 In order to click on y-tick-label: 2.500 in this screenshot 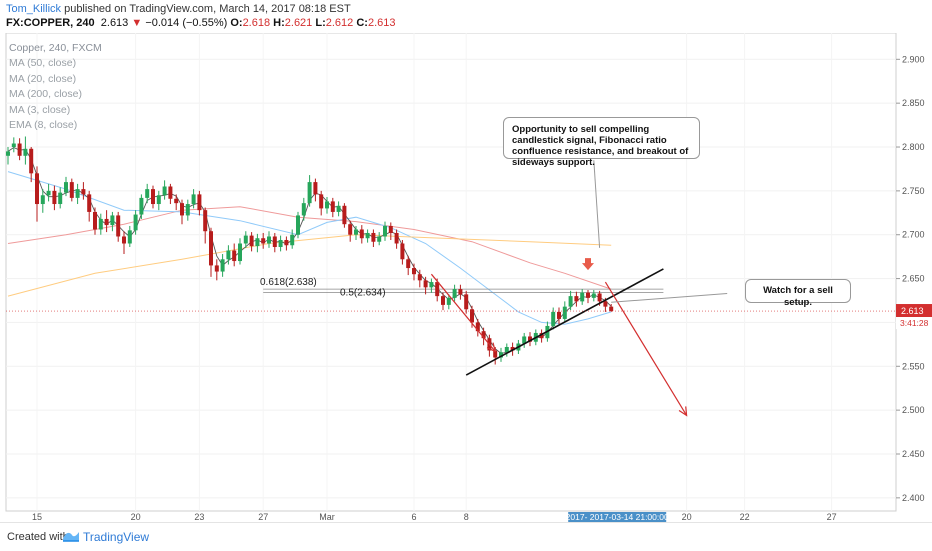, I will do `click(913, 410)`.